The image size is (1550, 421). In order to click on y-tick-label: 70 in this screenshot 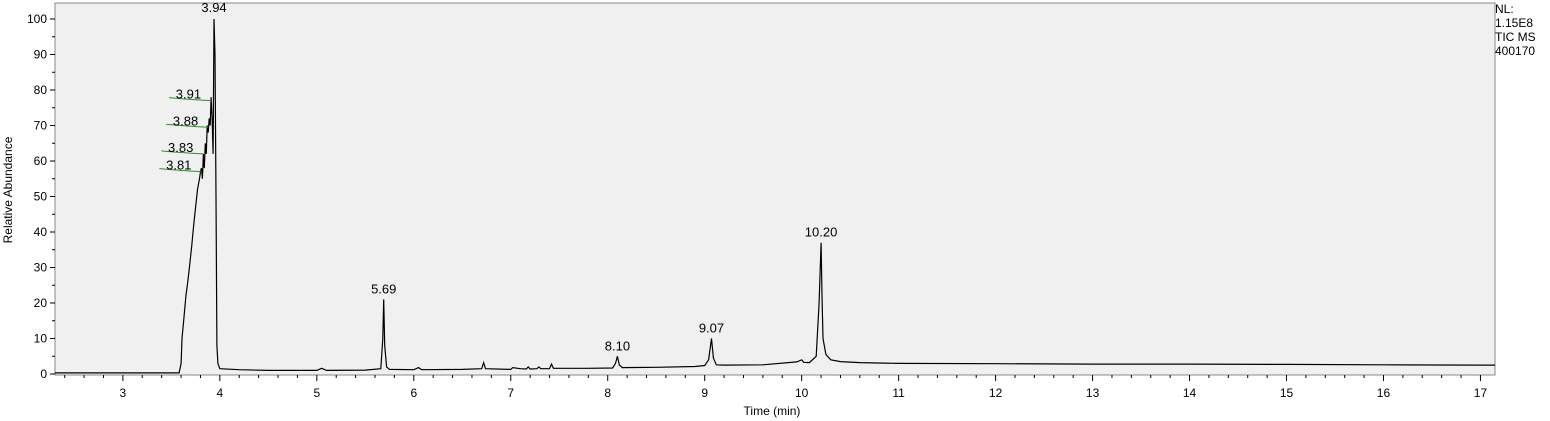, I will do `click(41, 126)`.